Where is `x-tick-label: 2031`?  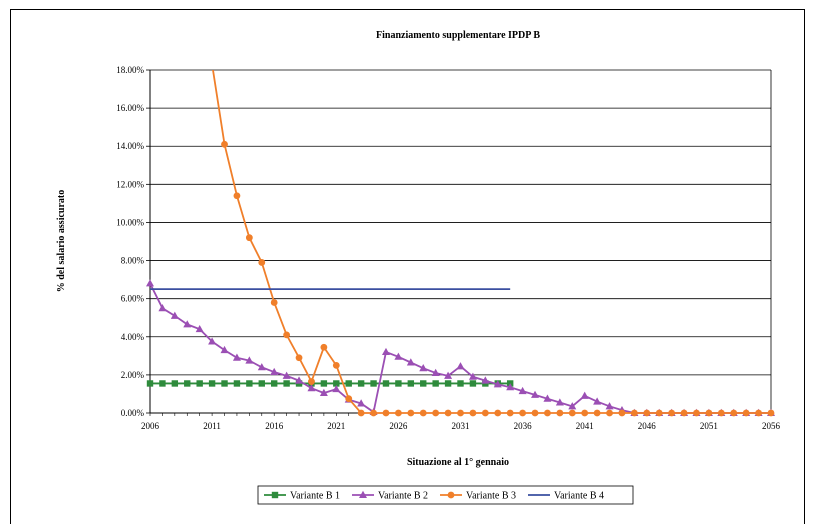
x-tick-label: 2031 is located at coordinates (461, 426).